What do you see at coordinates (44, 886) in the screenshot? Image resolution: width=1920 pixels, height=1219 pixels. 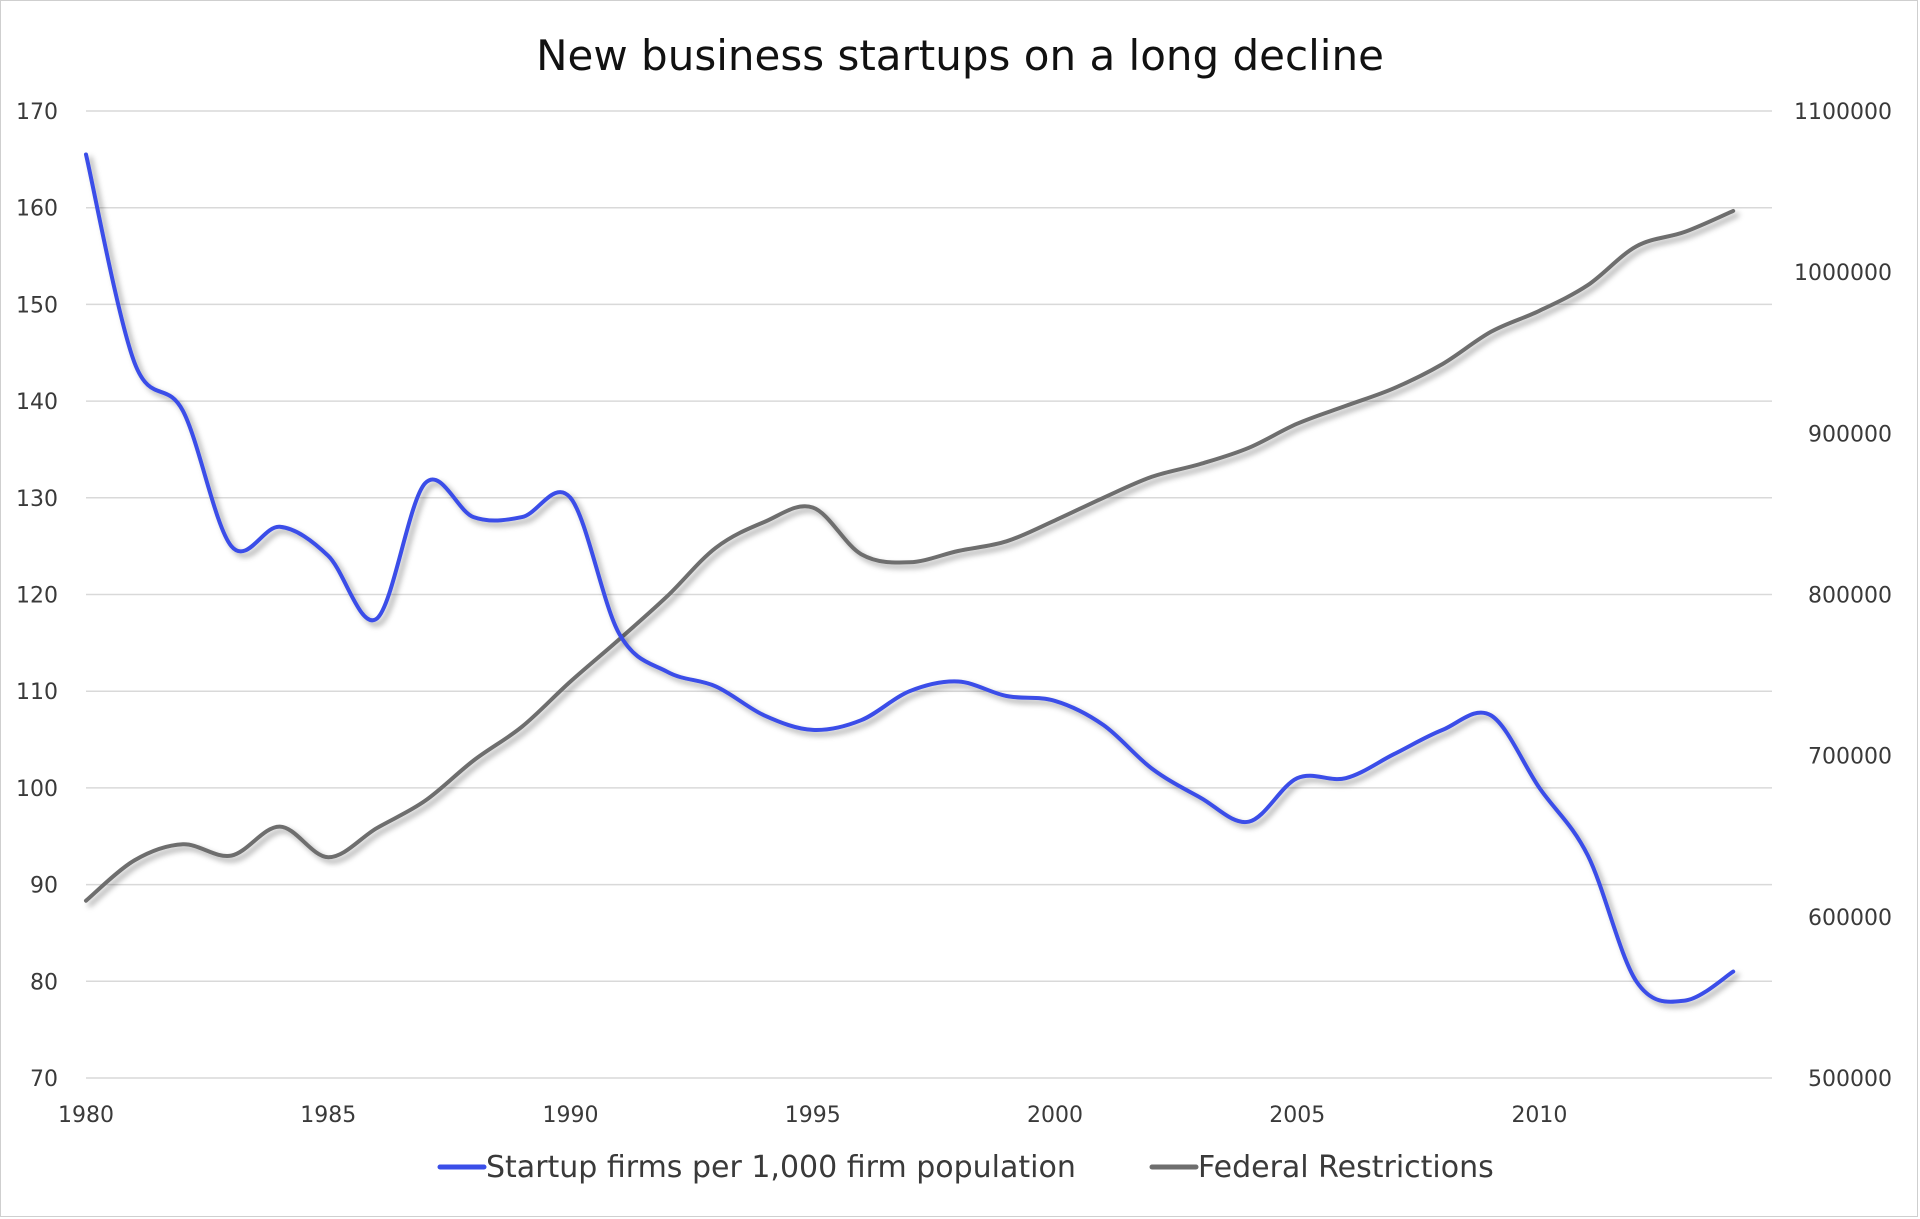 I see `left-tick-label: 90` at bounding box center [44, 886].